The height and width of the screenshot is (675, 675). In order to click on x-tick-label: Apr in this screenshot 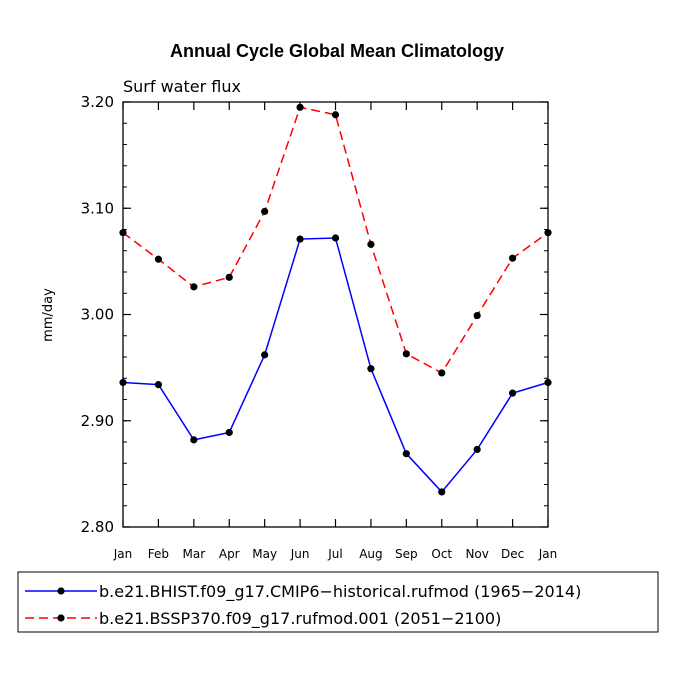, I will do `click(229, 554)`.